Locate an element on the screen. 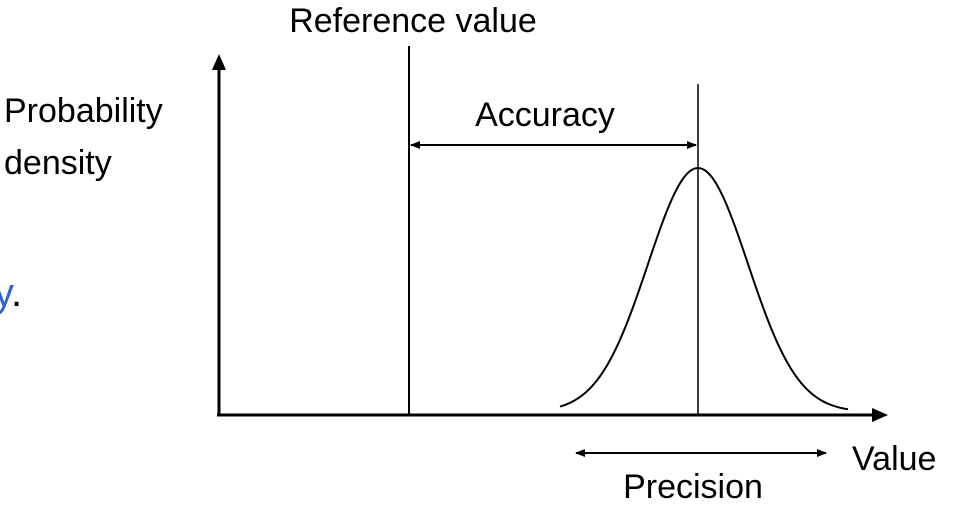 This screenshot has height=515, width=954. cropped-text-fragment: y. is located at coordinates (11, 293).